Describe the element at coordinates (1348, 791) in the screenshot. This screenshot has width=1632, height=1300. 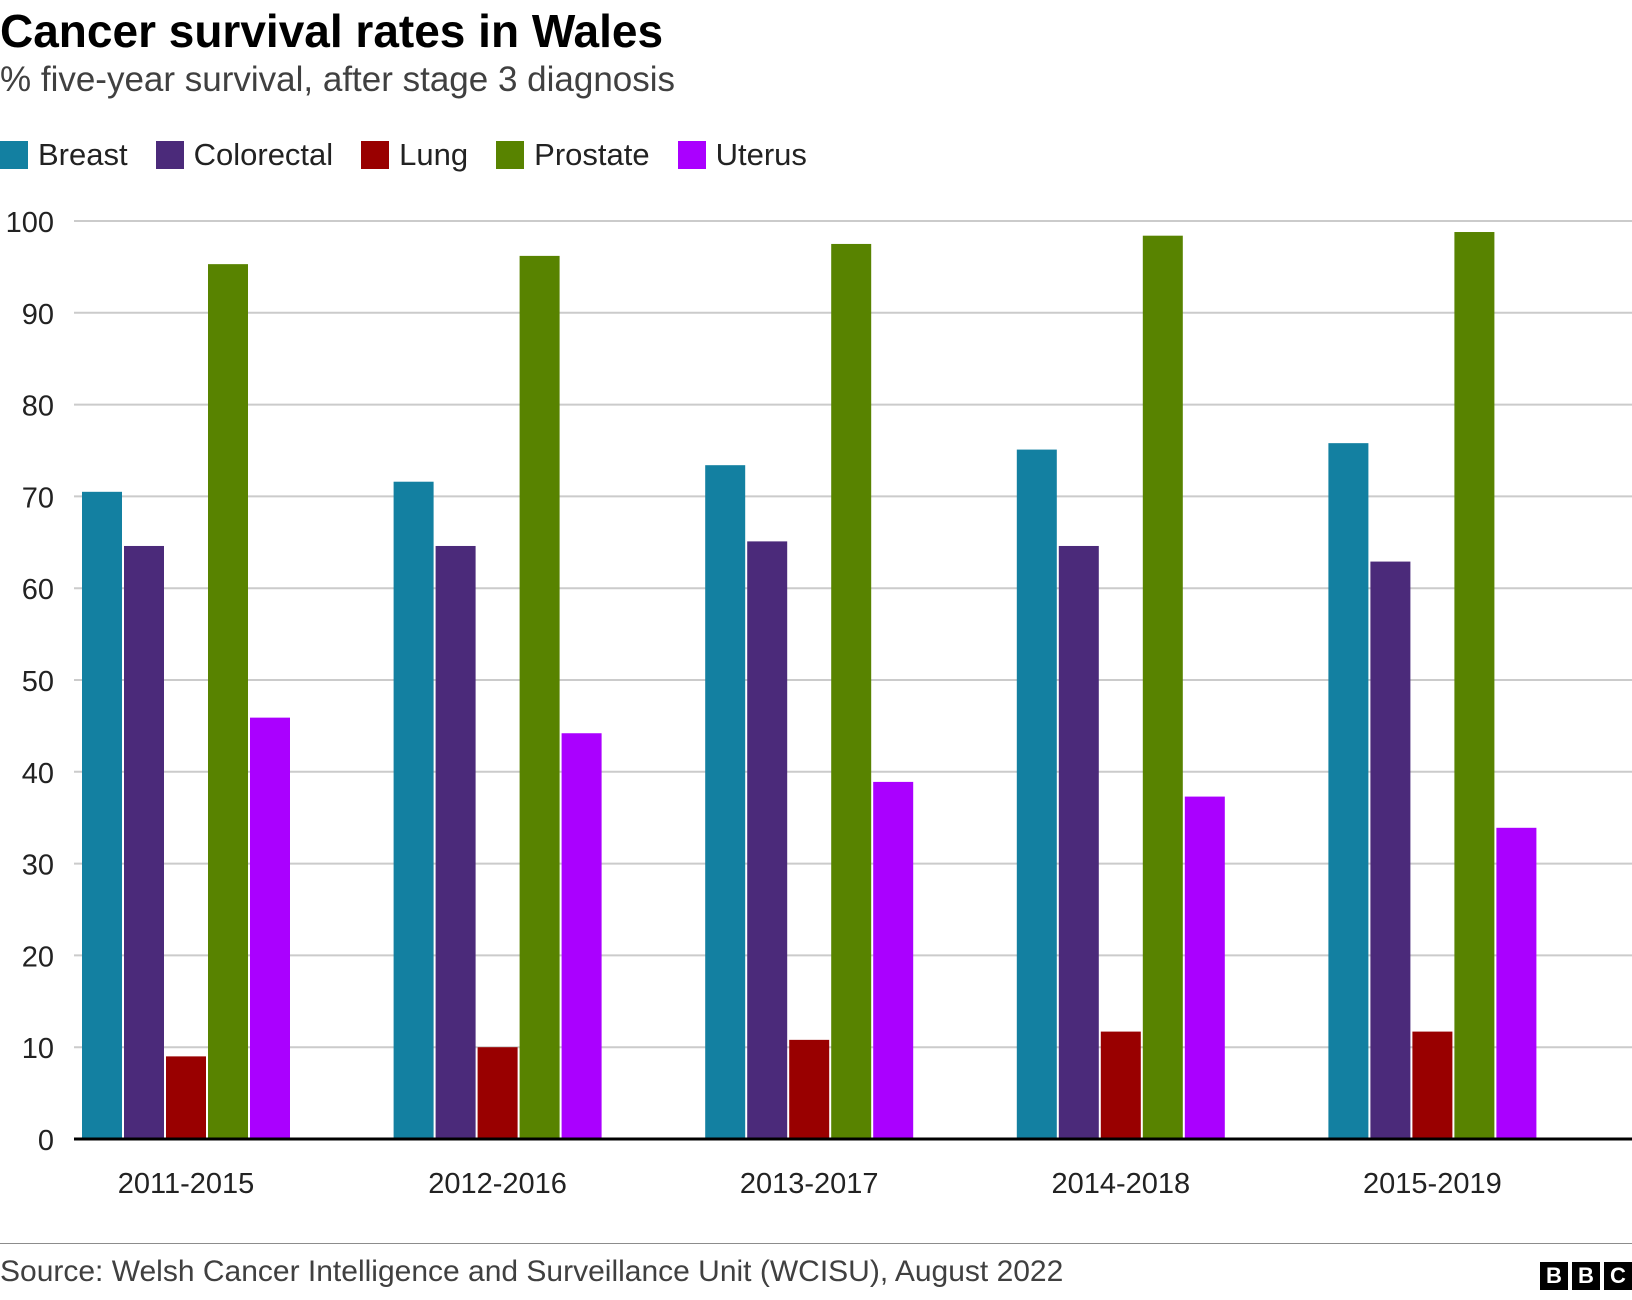
I see `bar-breast-2015-2019` at that location.